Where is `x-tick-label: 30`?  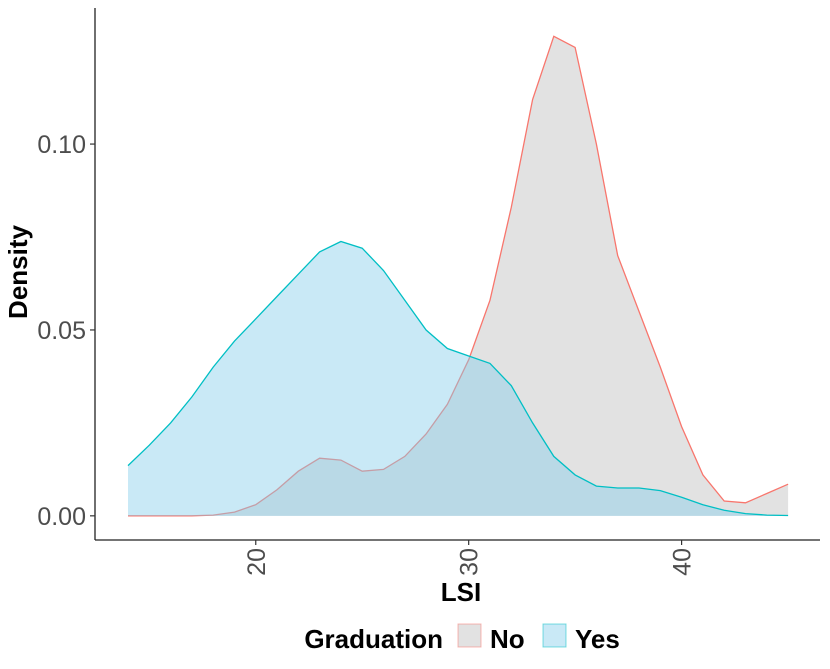
x-tick-label: 30 is located at coordinates (470, 562).